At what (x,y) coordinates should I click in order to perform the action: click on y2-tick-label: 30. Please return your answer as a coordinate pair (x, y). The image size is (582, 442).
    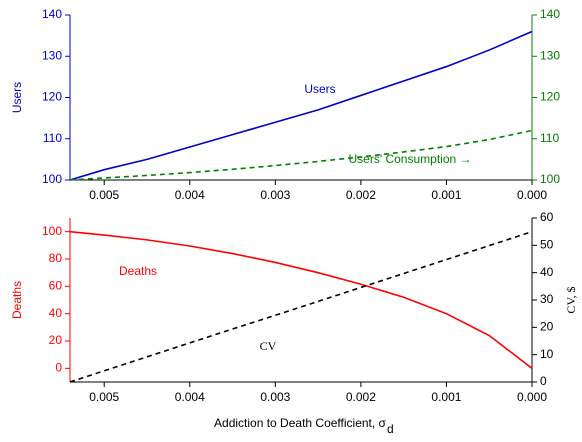
    Looking at the image, I should click on (547, 299).